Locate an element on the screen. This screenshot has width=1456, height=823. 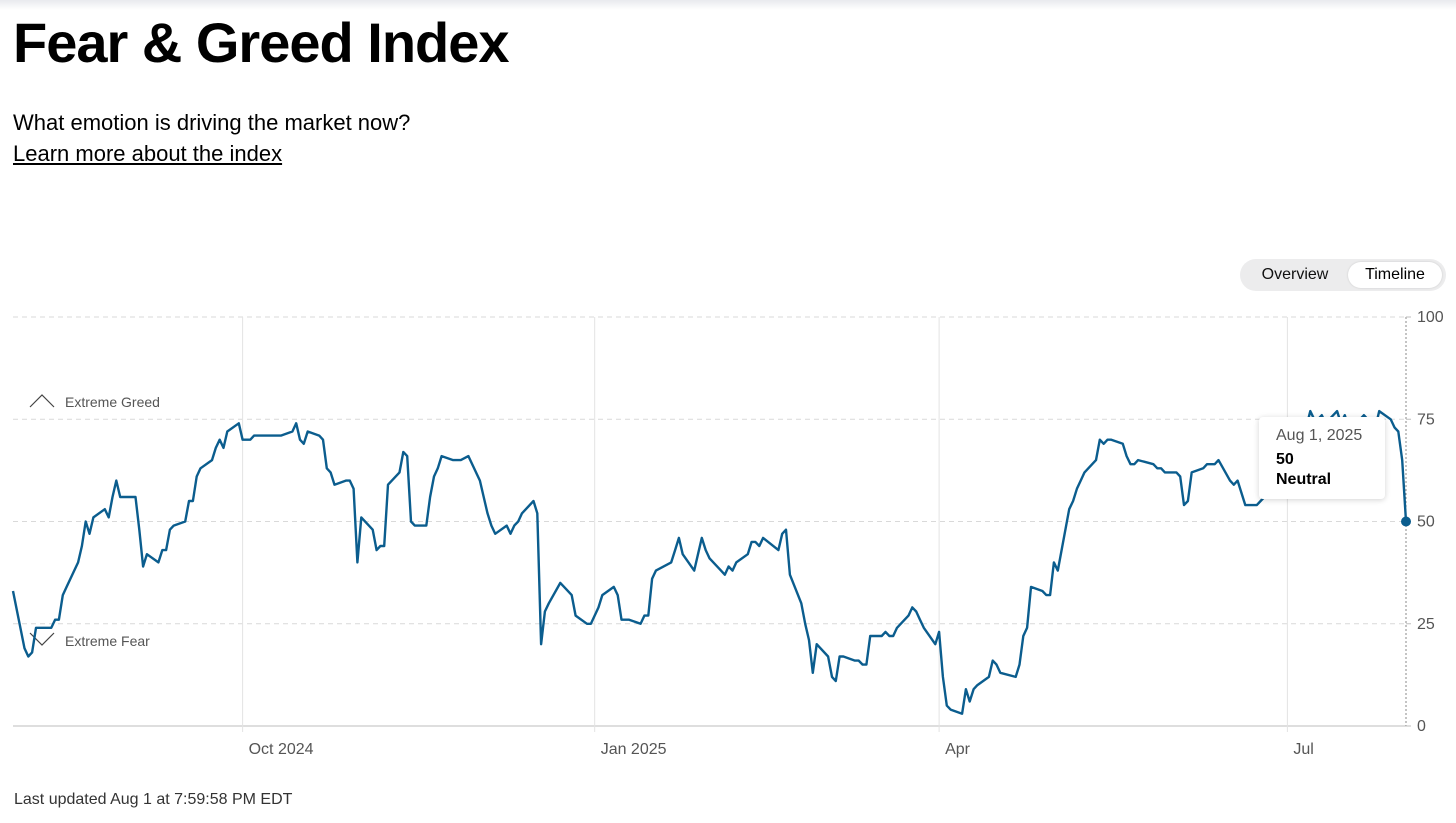
tab-overview: Overview is located at coordinates (1295, 274).